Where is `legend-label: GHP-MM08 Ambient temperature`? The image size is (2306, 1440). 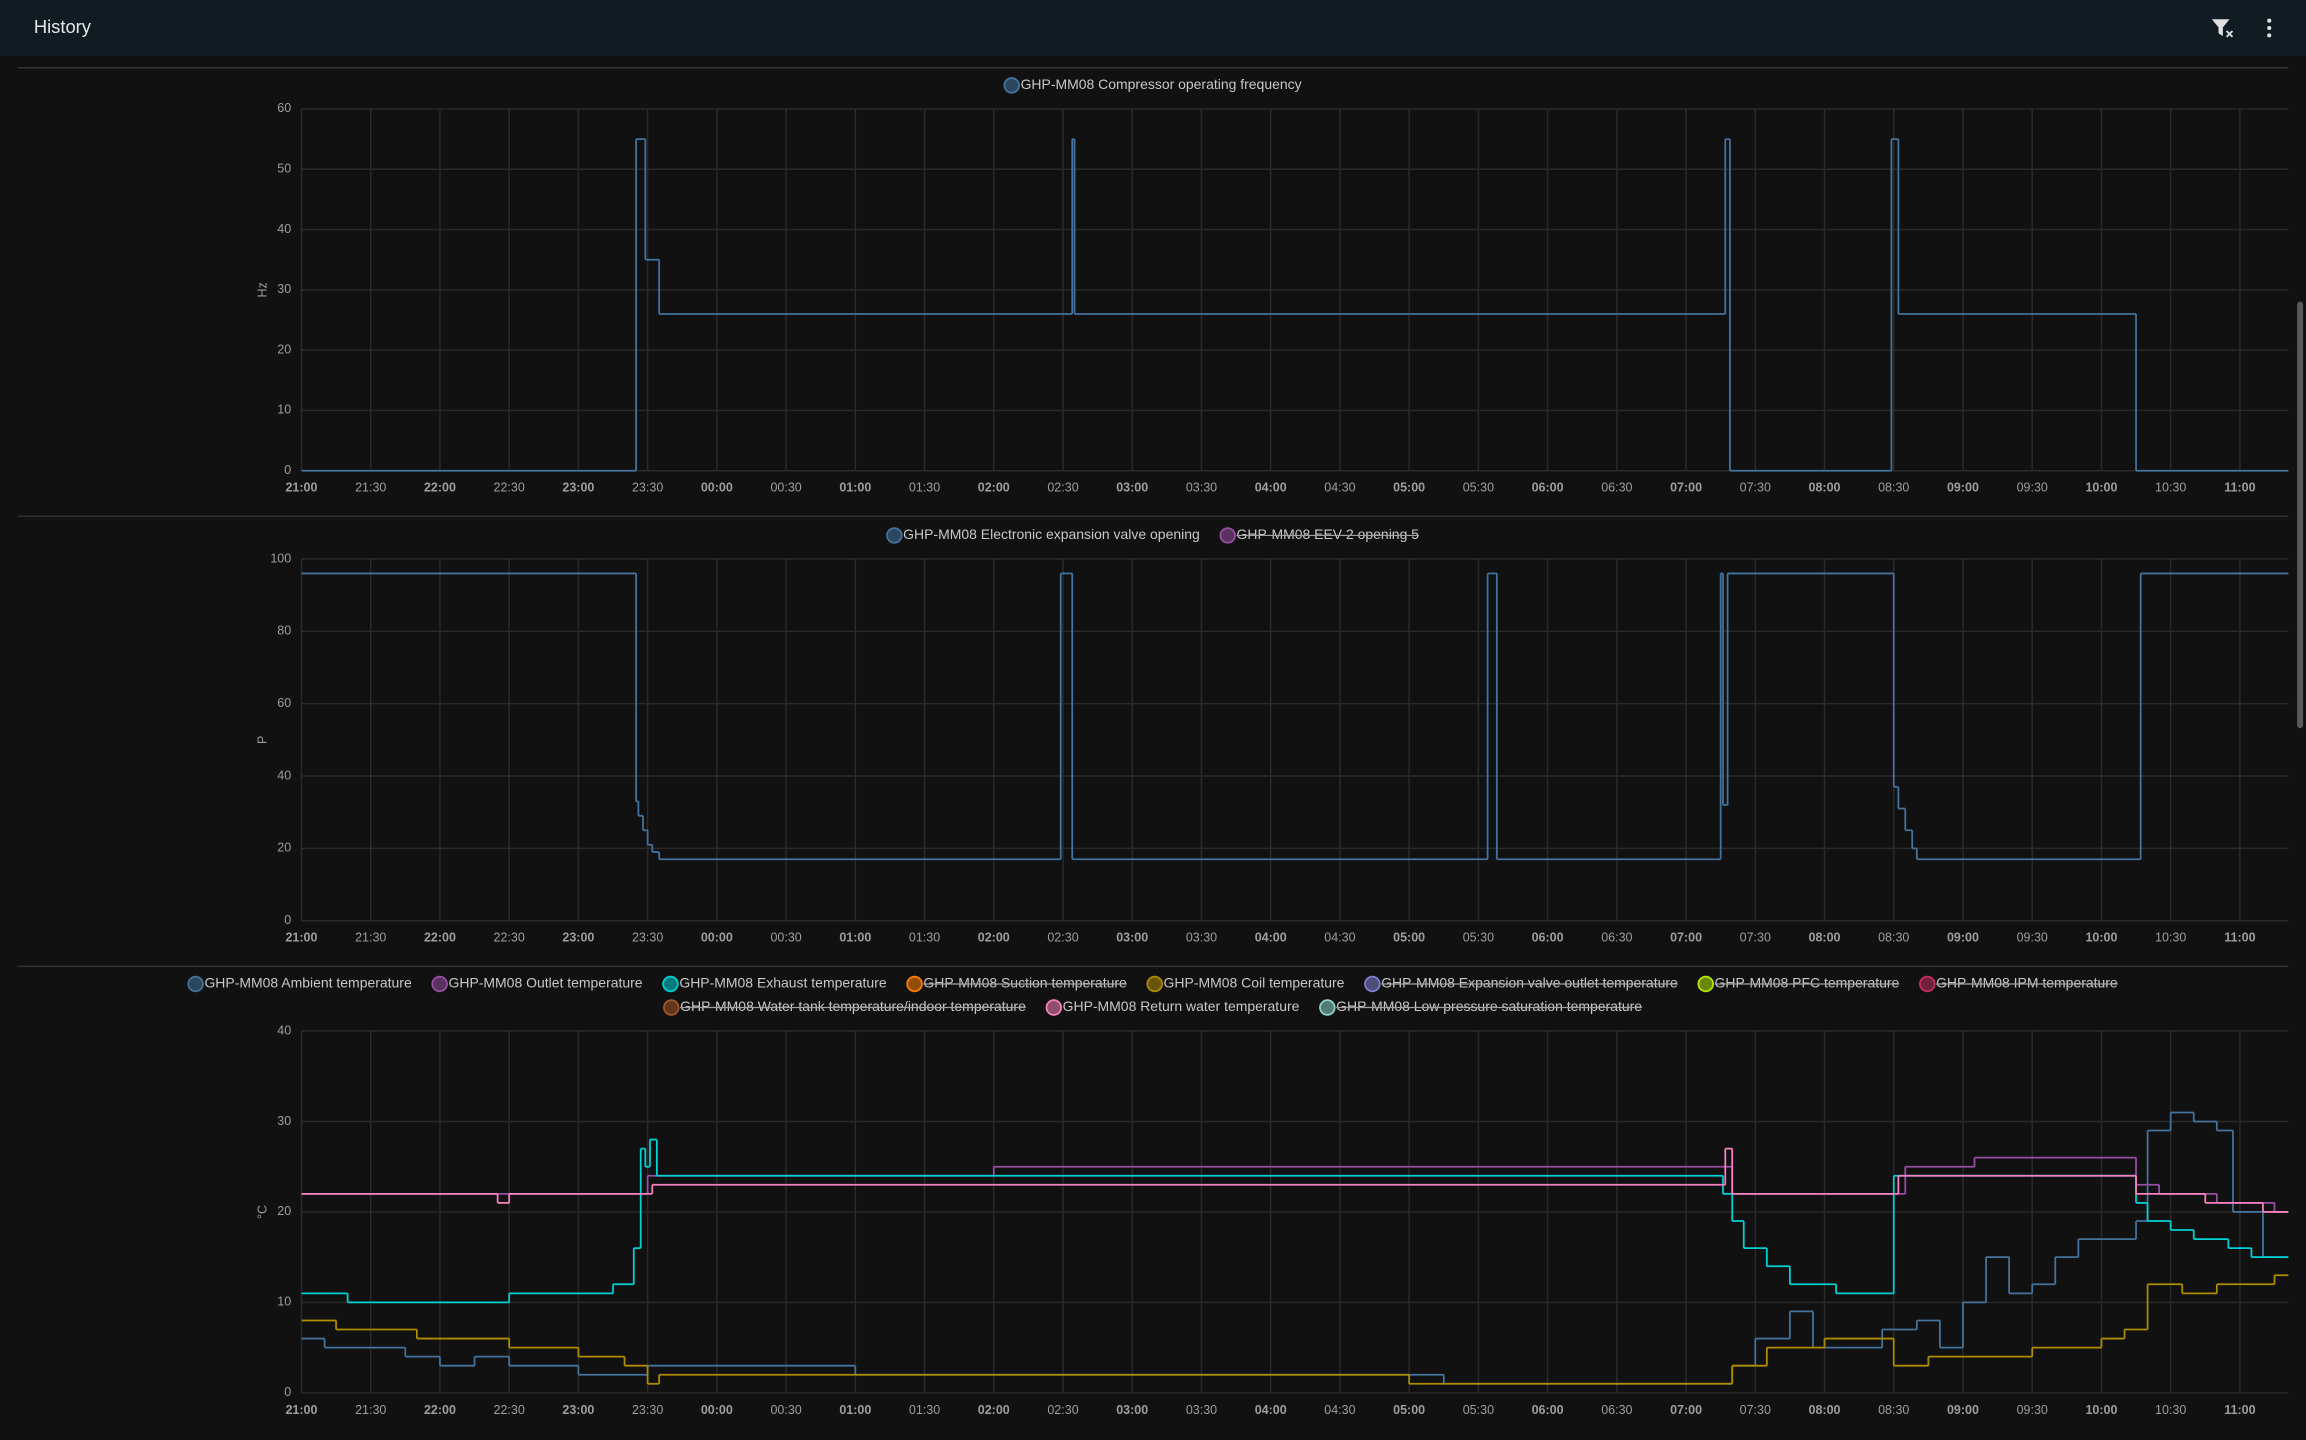 legend-label: GHP-MM08 Ambient temperature is located at coordinates (308, 983).